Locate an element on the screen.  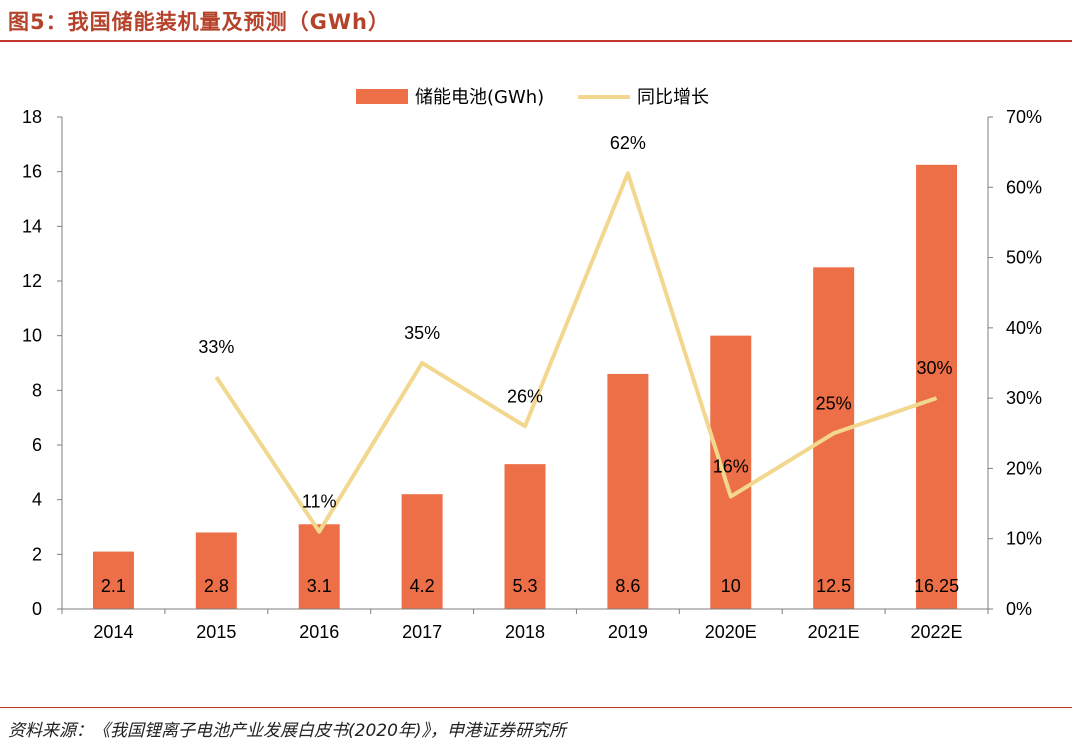
y-left-tick-label: 6 is located at coordinates (37, 445).